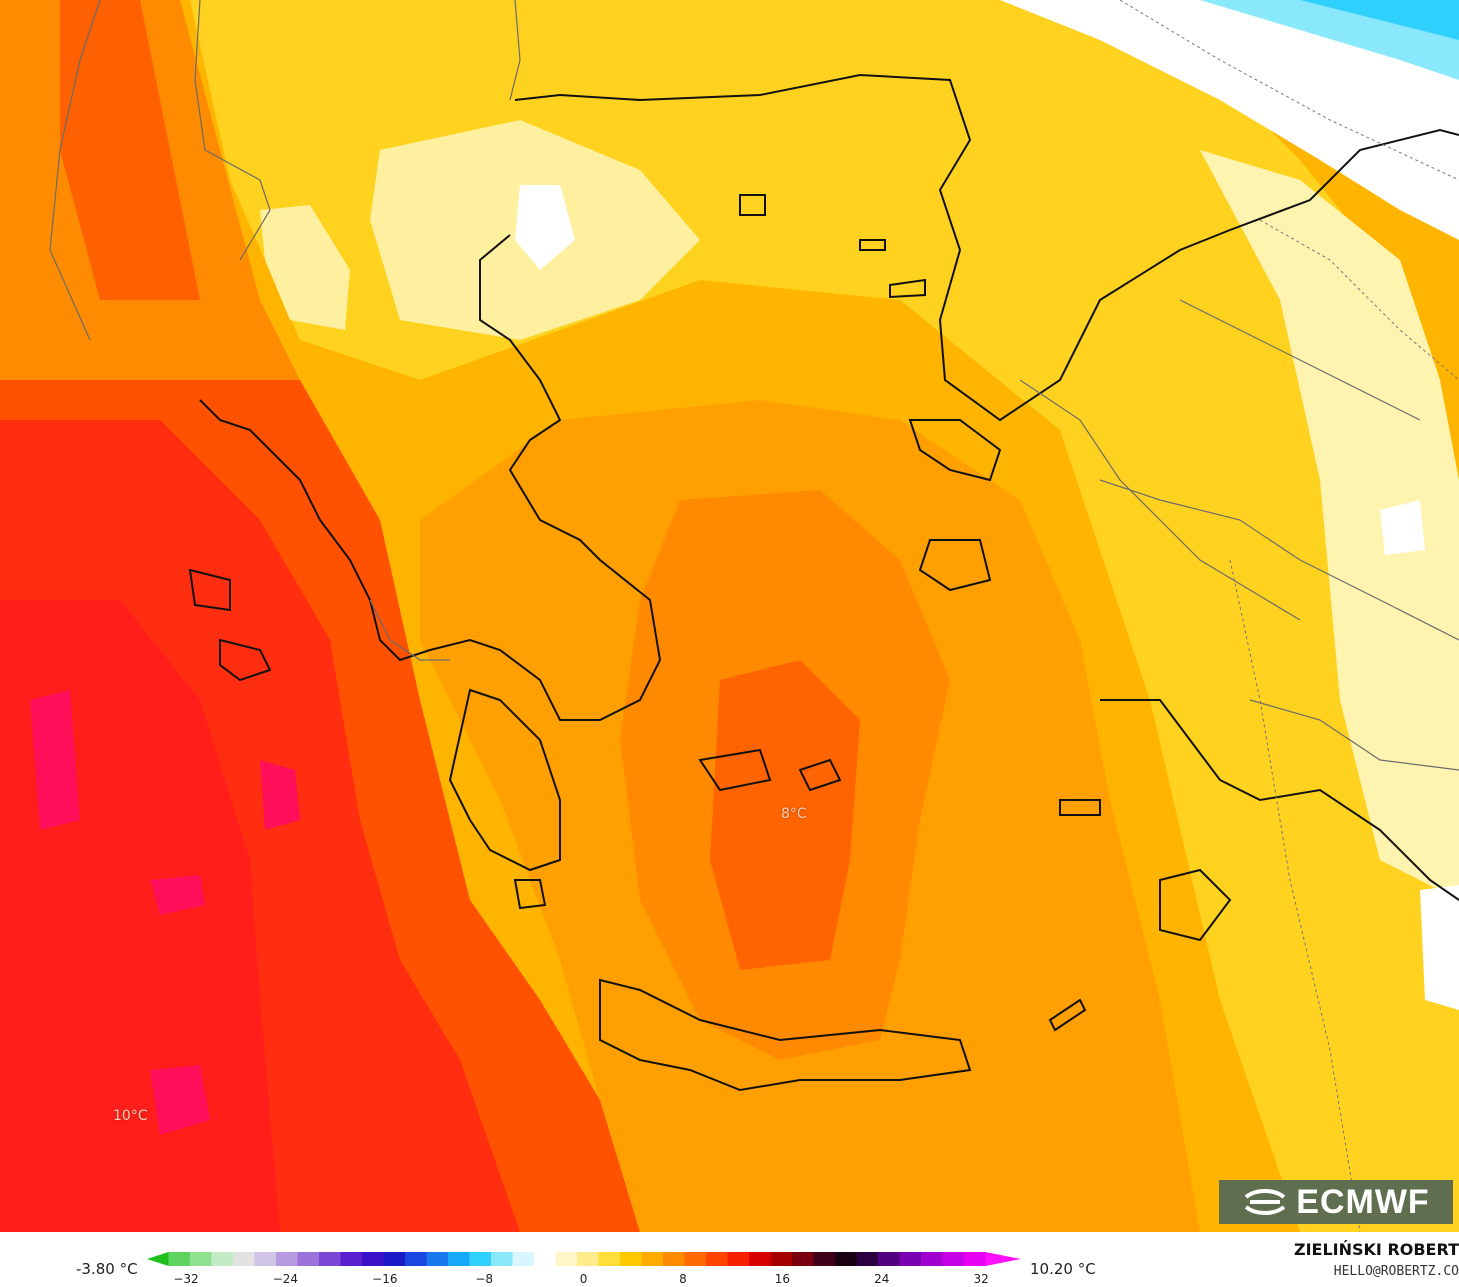 The image size is (1459, 1287). What do you see at coordinates (107, 1269) in the screenshot?
I see `legend-min-label: -3.80 °C` at bounding box center [107, 1269].